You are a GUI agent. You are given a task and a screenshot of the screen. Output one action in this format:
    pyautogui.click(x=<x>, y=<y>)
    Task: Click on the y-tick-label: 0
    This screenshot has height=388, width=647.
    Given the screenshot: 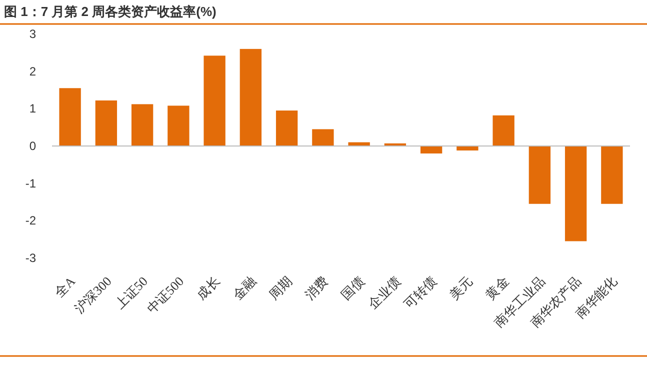 What is the action you would take?
    pyautogui.click(x=32, y=146)
    